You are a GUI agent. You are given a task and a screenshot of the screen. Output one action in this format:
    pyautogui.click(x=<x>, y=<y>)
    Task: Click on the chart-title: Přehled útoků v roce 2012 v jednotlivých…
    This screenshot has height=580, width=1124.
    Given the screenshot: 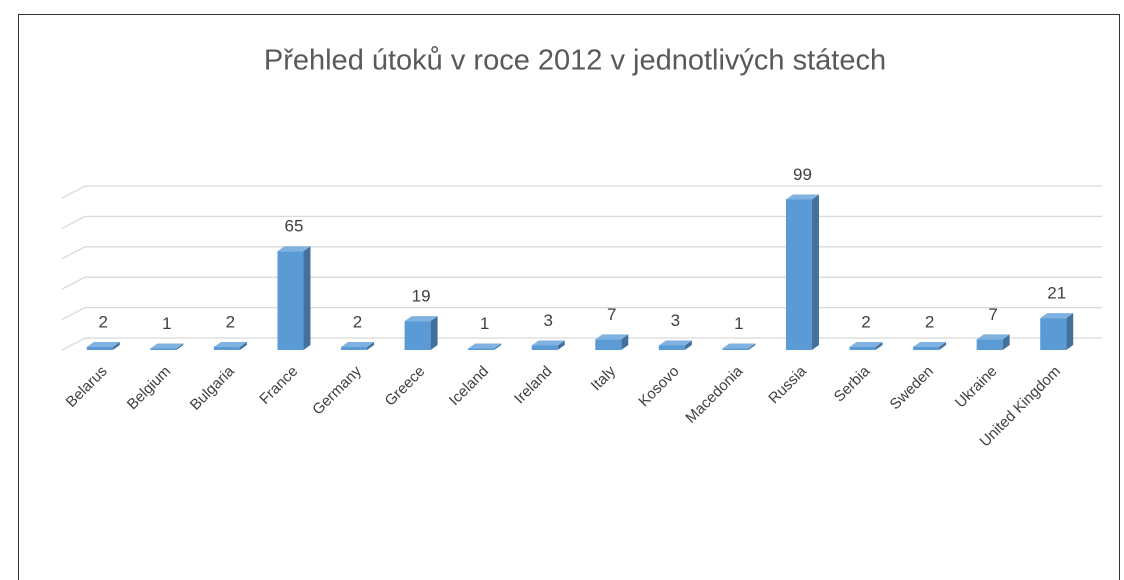 What is the action you would take?
    pyautogui.click(x=575, y=61)
    